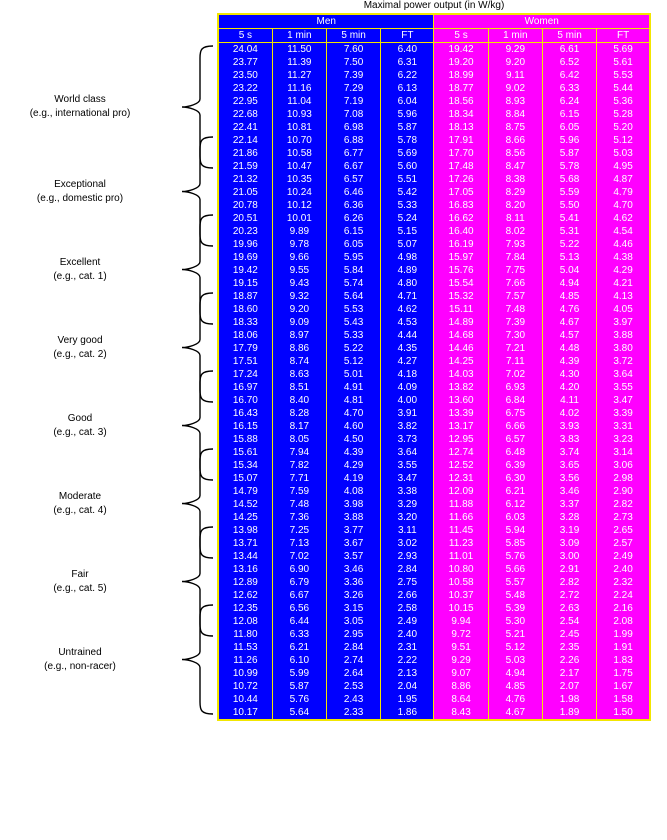  Describe the element at coordinates (623, 713) in the screenshot. I see `table-cell: 1.50` at that location.